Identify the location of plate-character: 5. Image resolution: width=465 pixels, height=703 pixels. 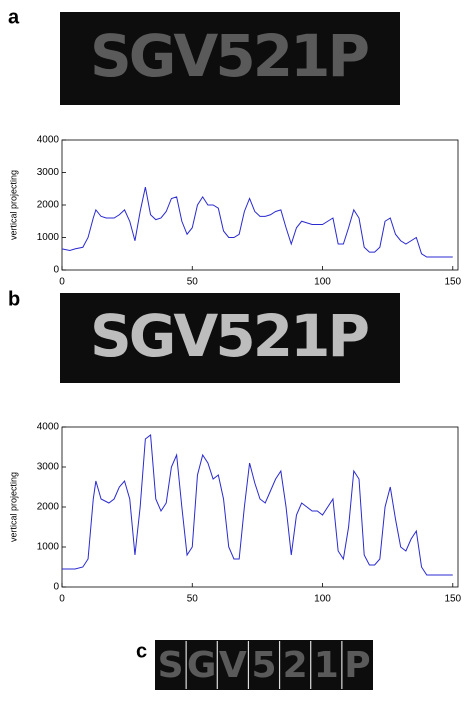
(263, 665).